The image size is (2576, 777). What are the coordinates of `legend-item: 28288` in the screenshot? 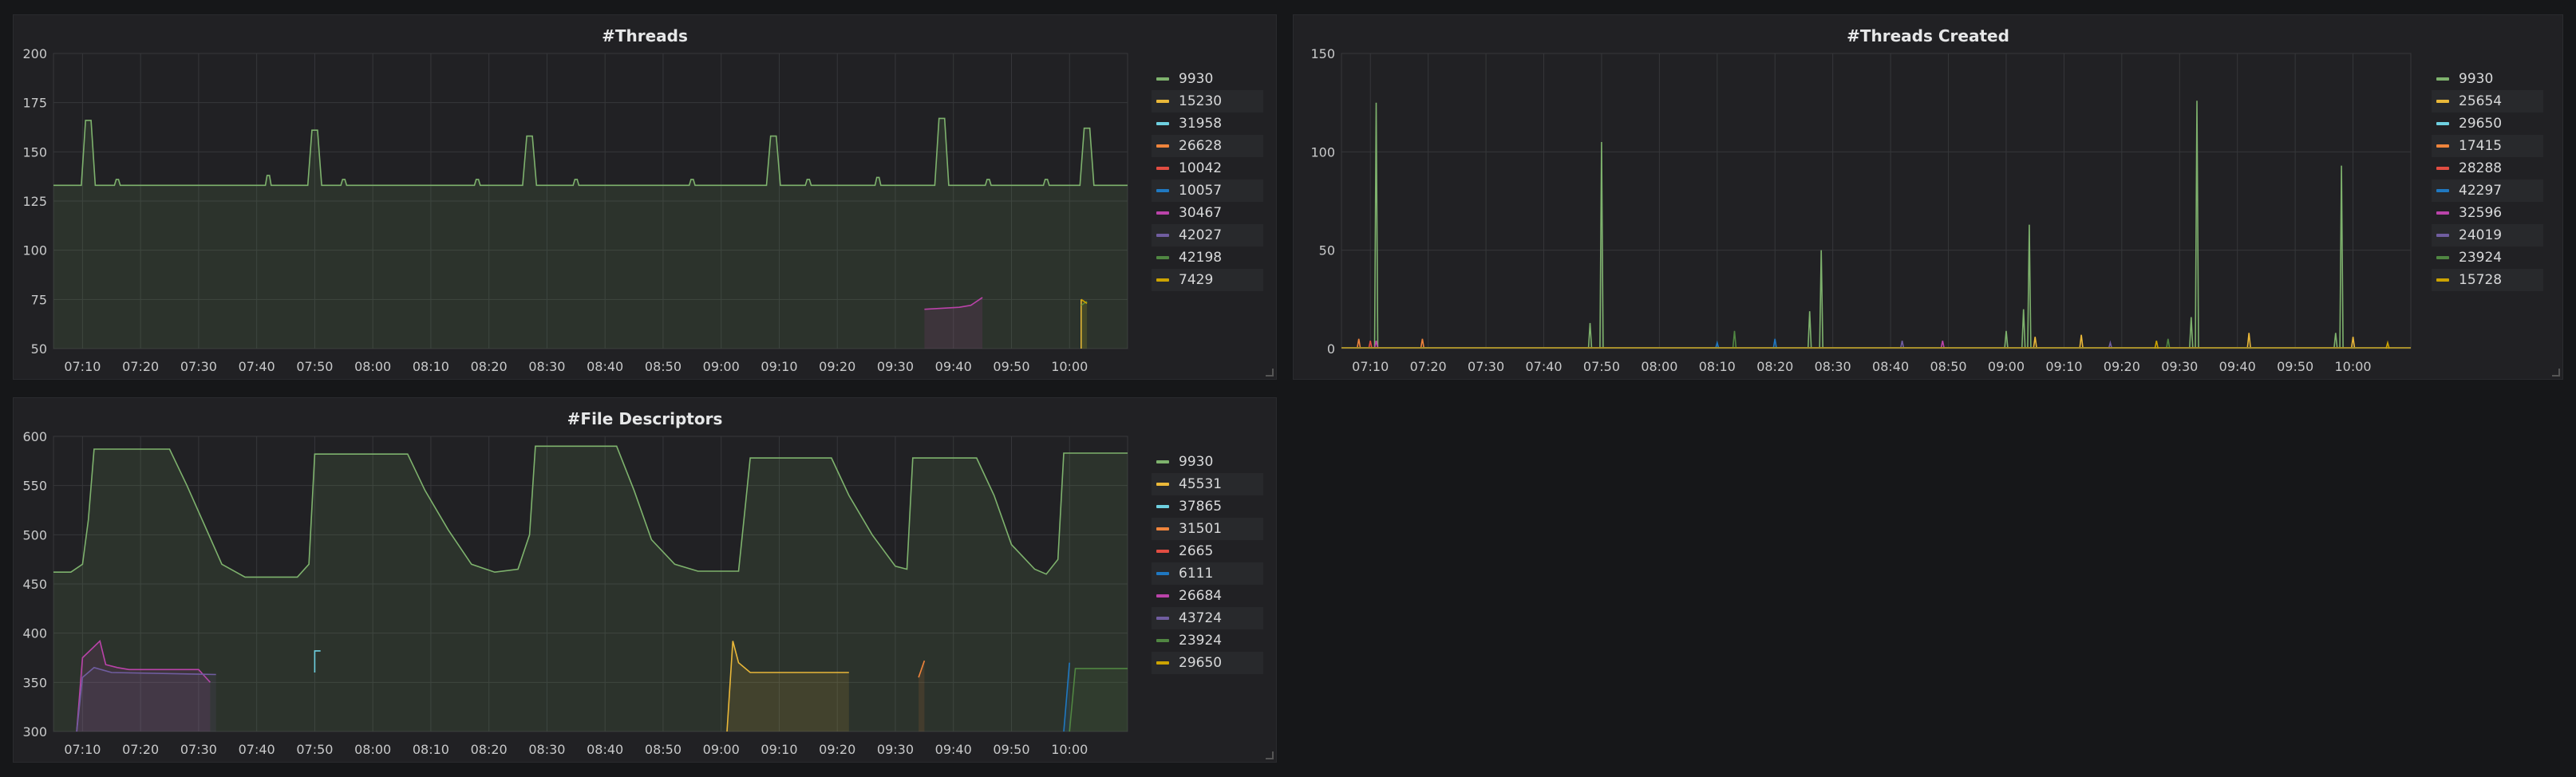 It's located at (2487, 168).